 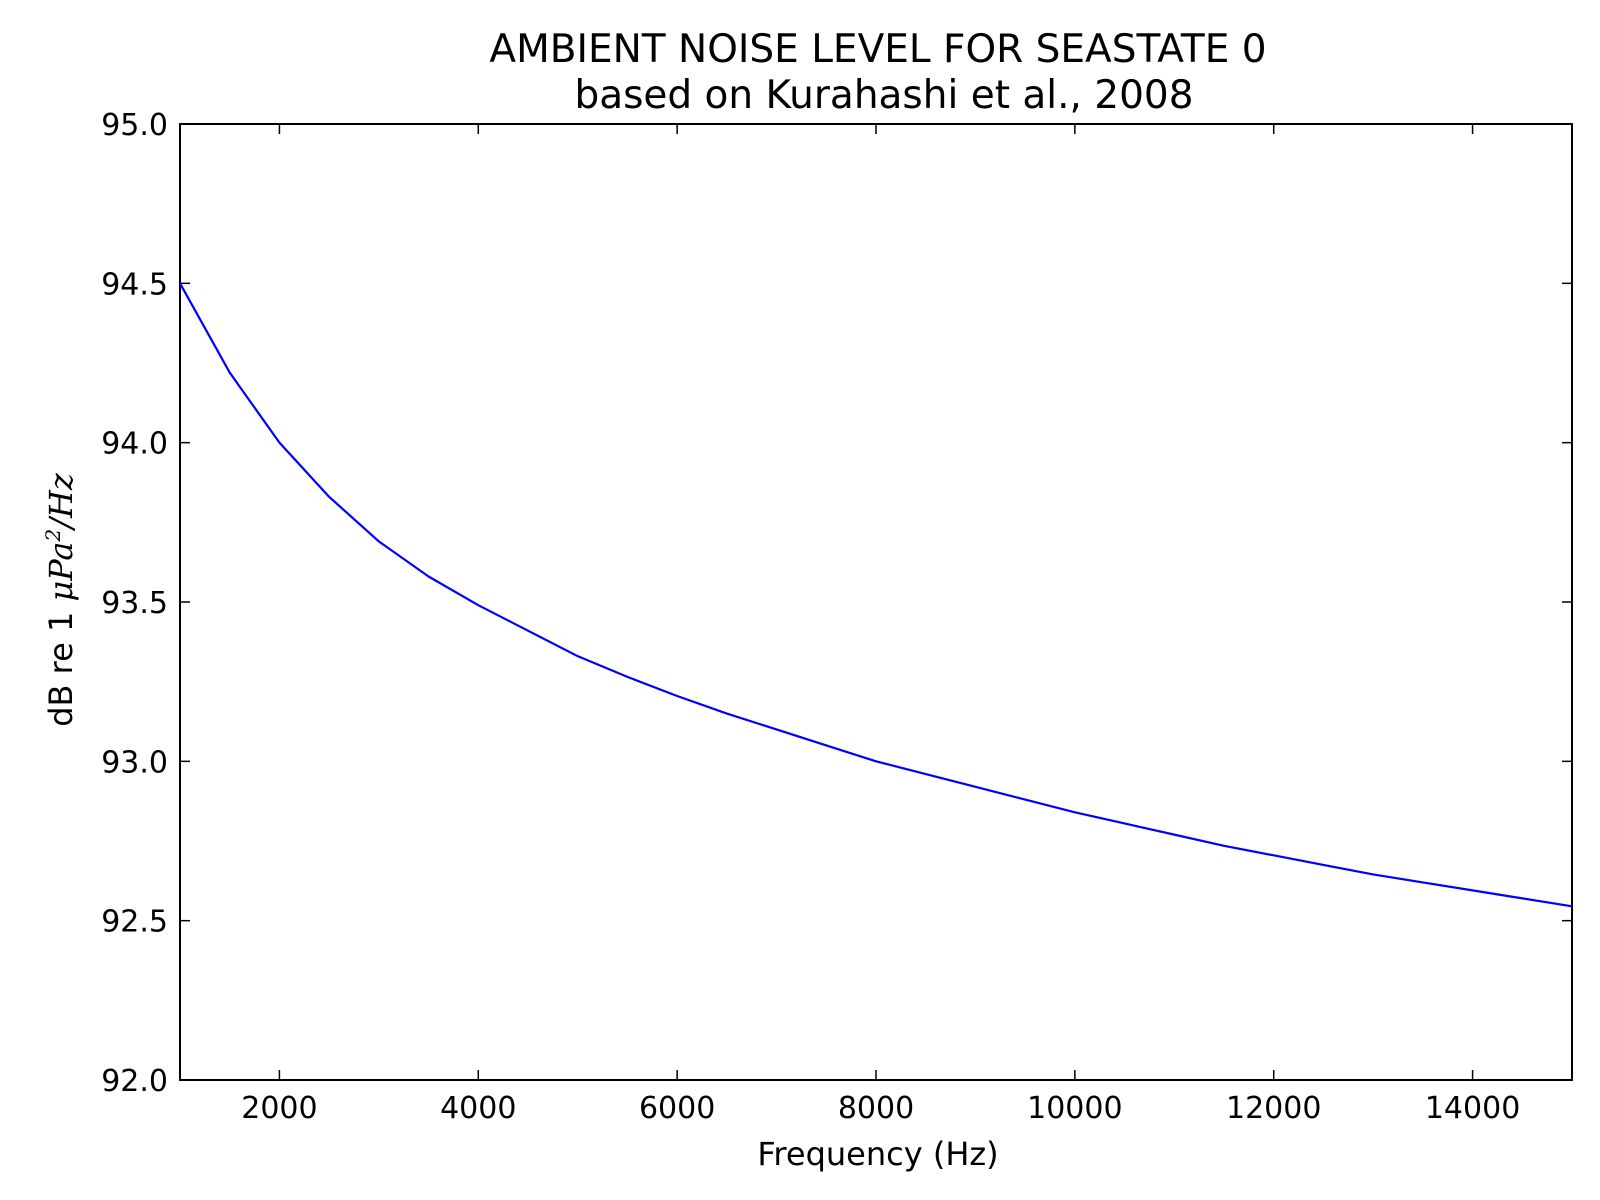 I want to click on y-tick-label: 95.0, so click(x=134, y=125).